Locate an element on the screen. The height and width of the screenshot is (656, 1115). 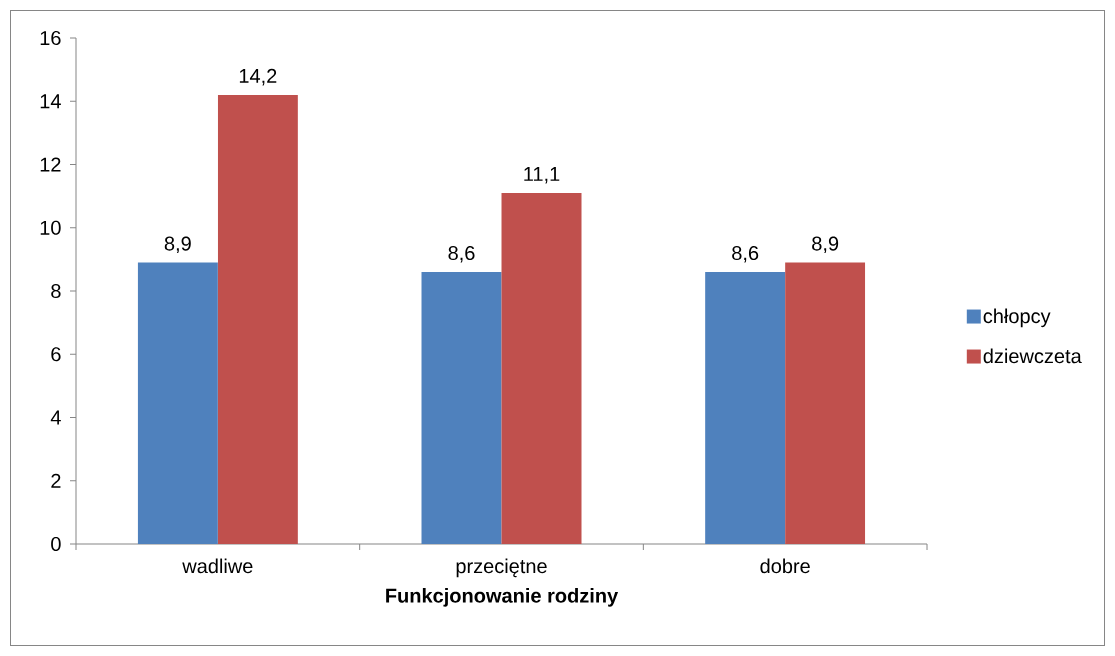
x-tick-label: wadliwe is located at coordinates (217, 566).